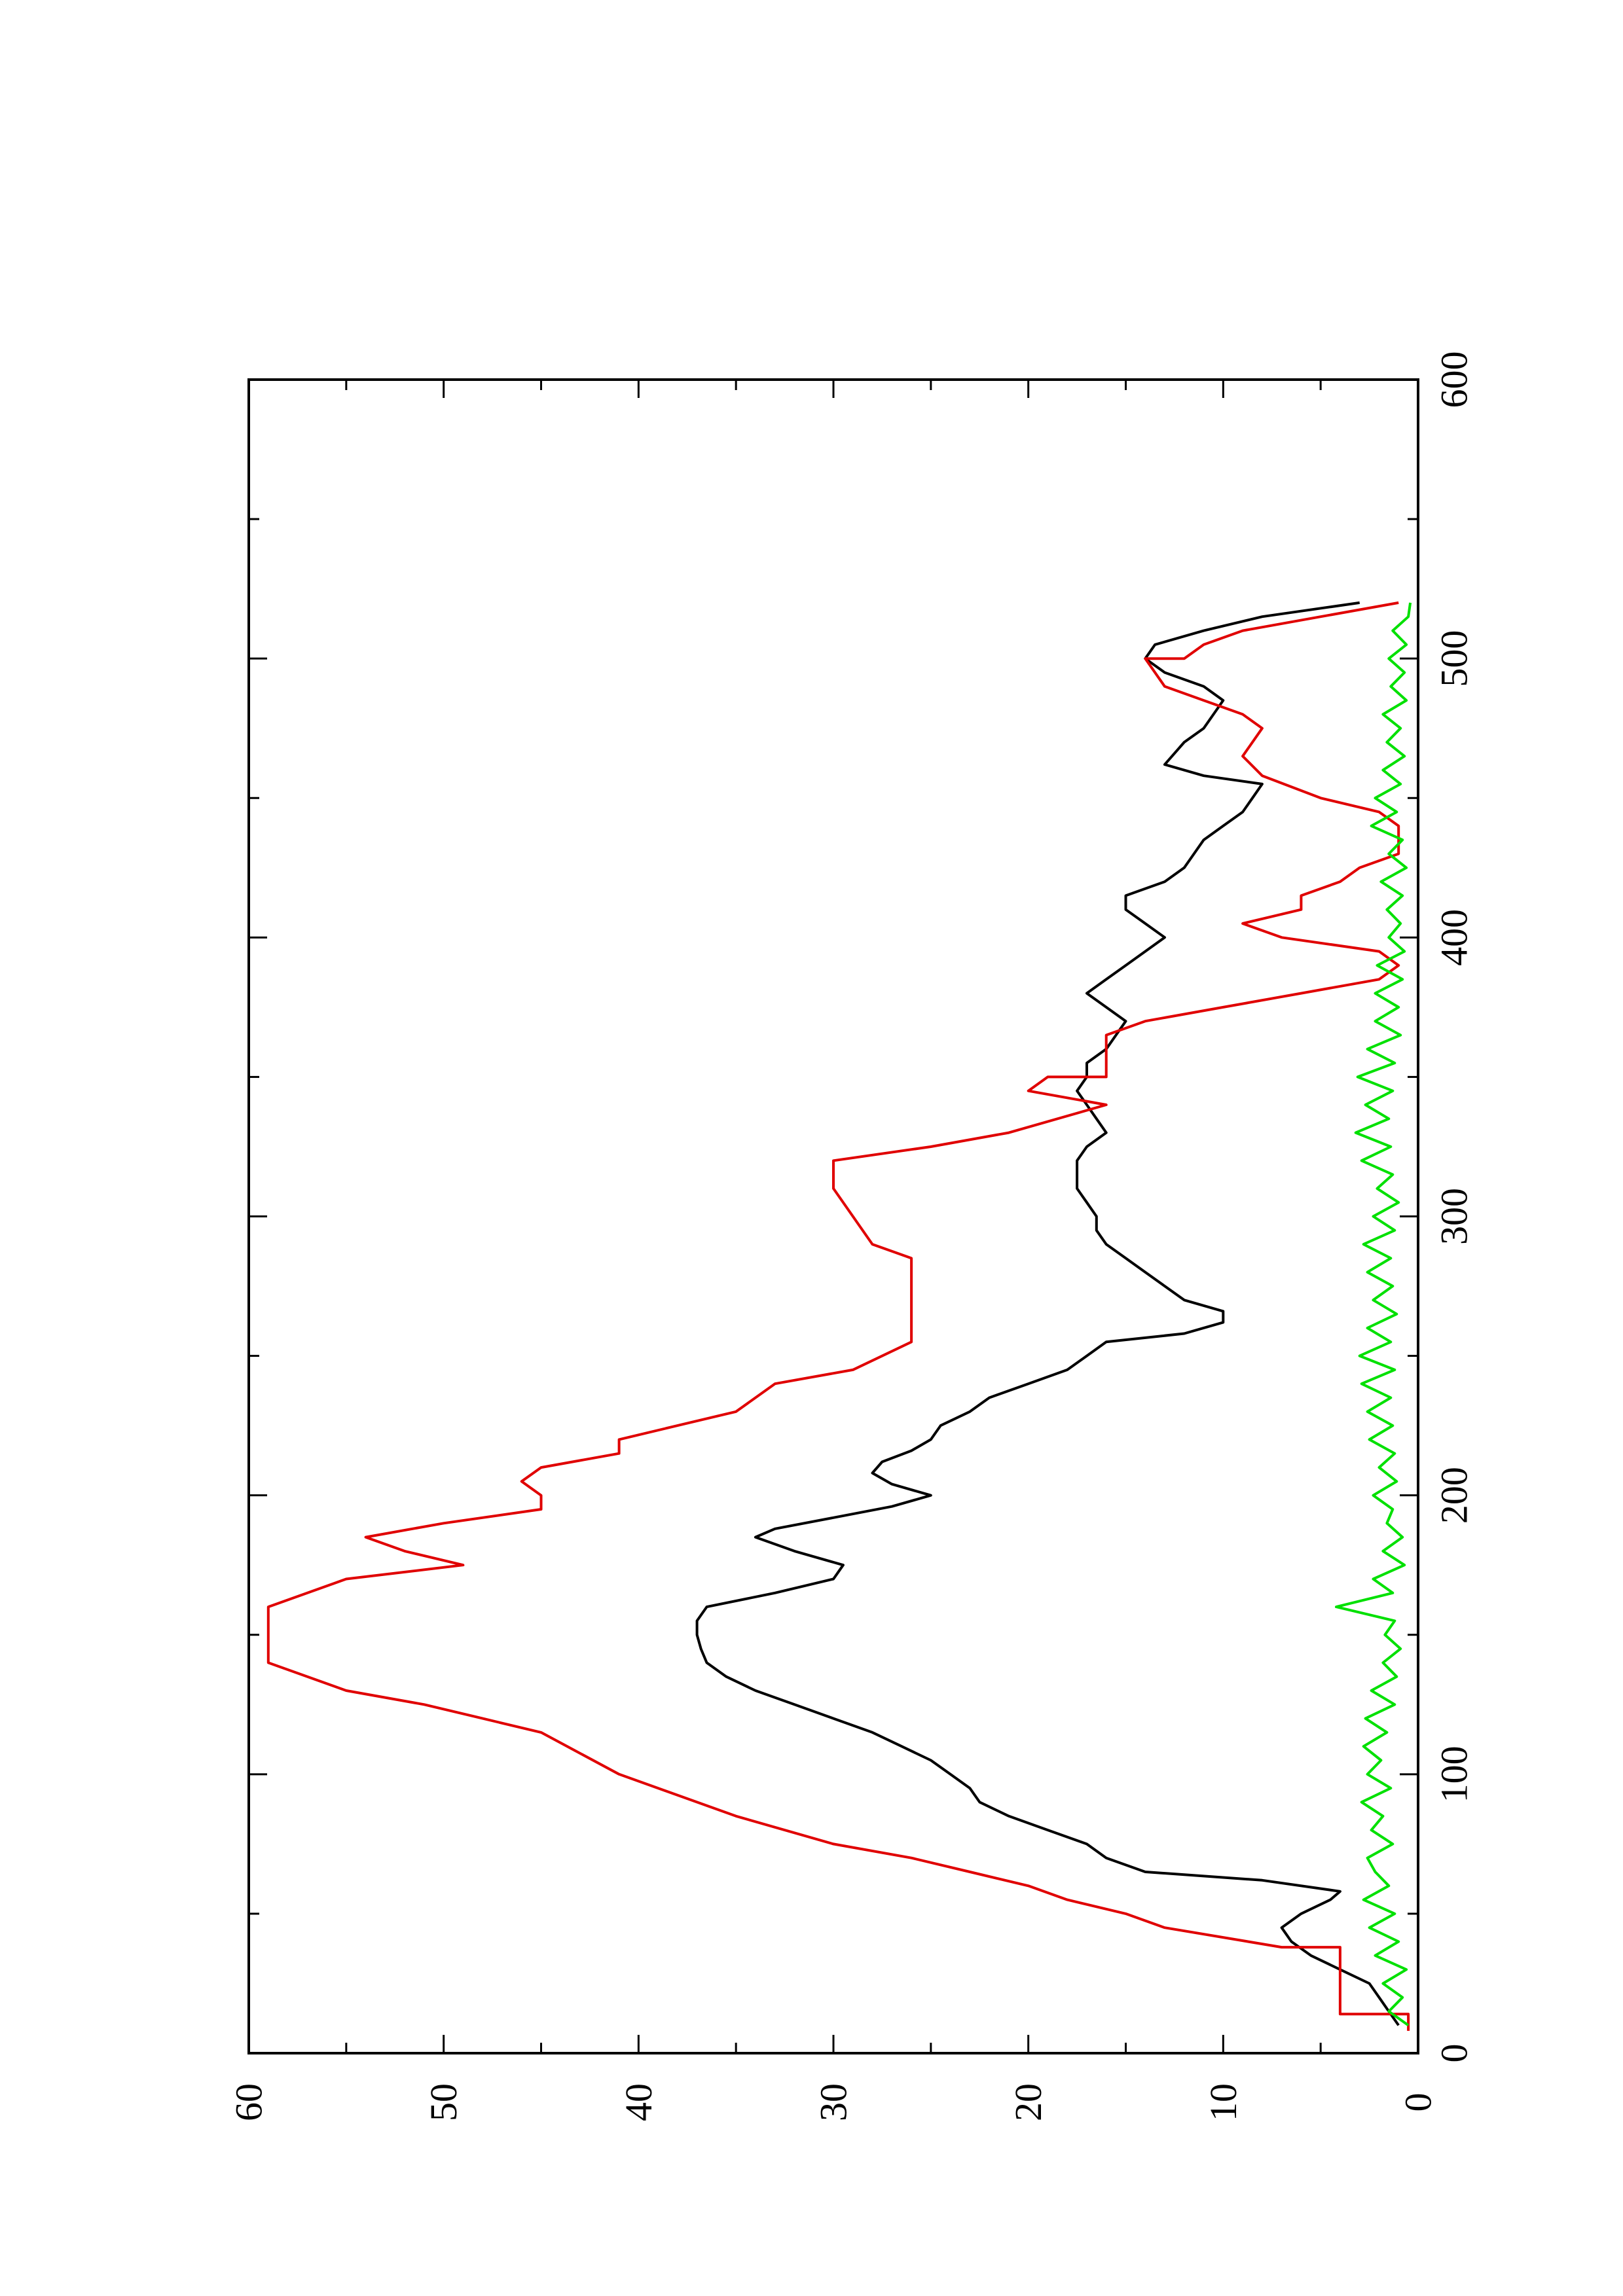 This screenshot has height=2296, width=1623. Describe the element at coordinates (1454, 379) in the screenshot. I see `x-tick-label: 600` at that location.